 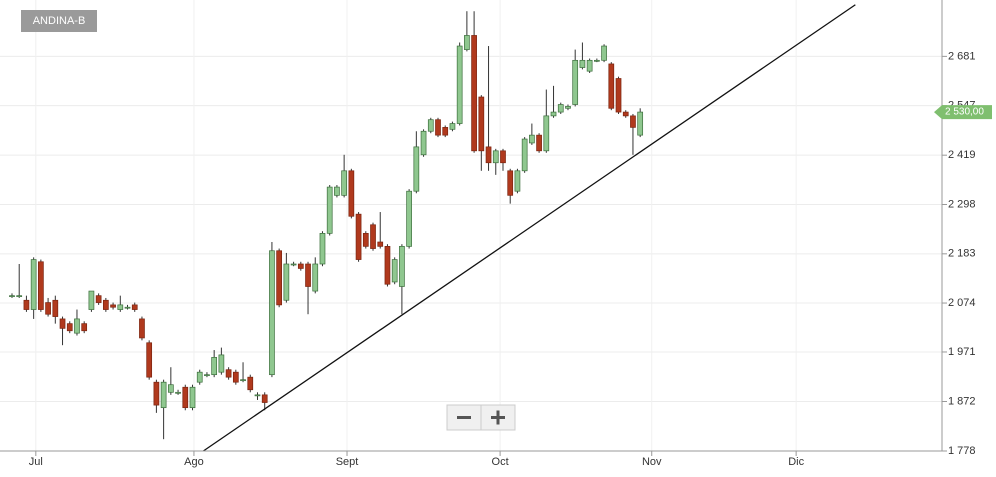 What do you see at coordinates (36, 462) in the screenshot?
I see `x-tick-label: Jul` at bounding box center [36, 462].